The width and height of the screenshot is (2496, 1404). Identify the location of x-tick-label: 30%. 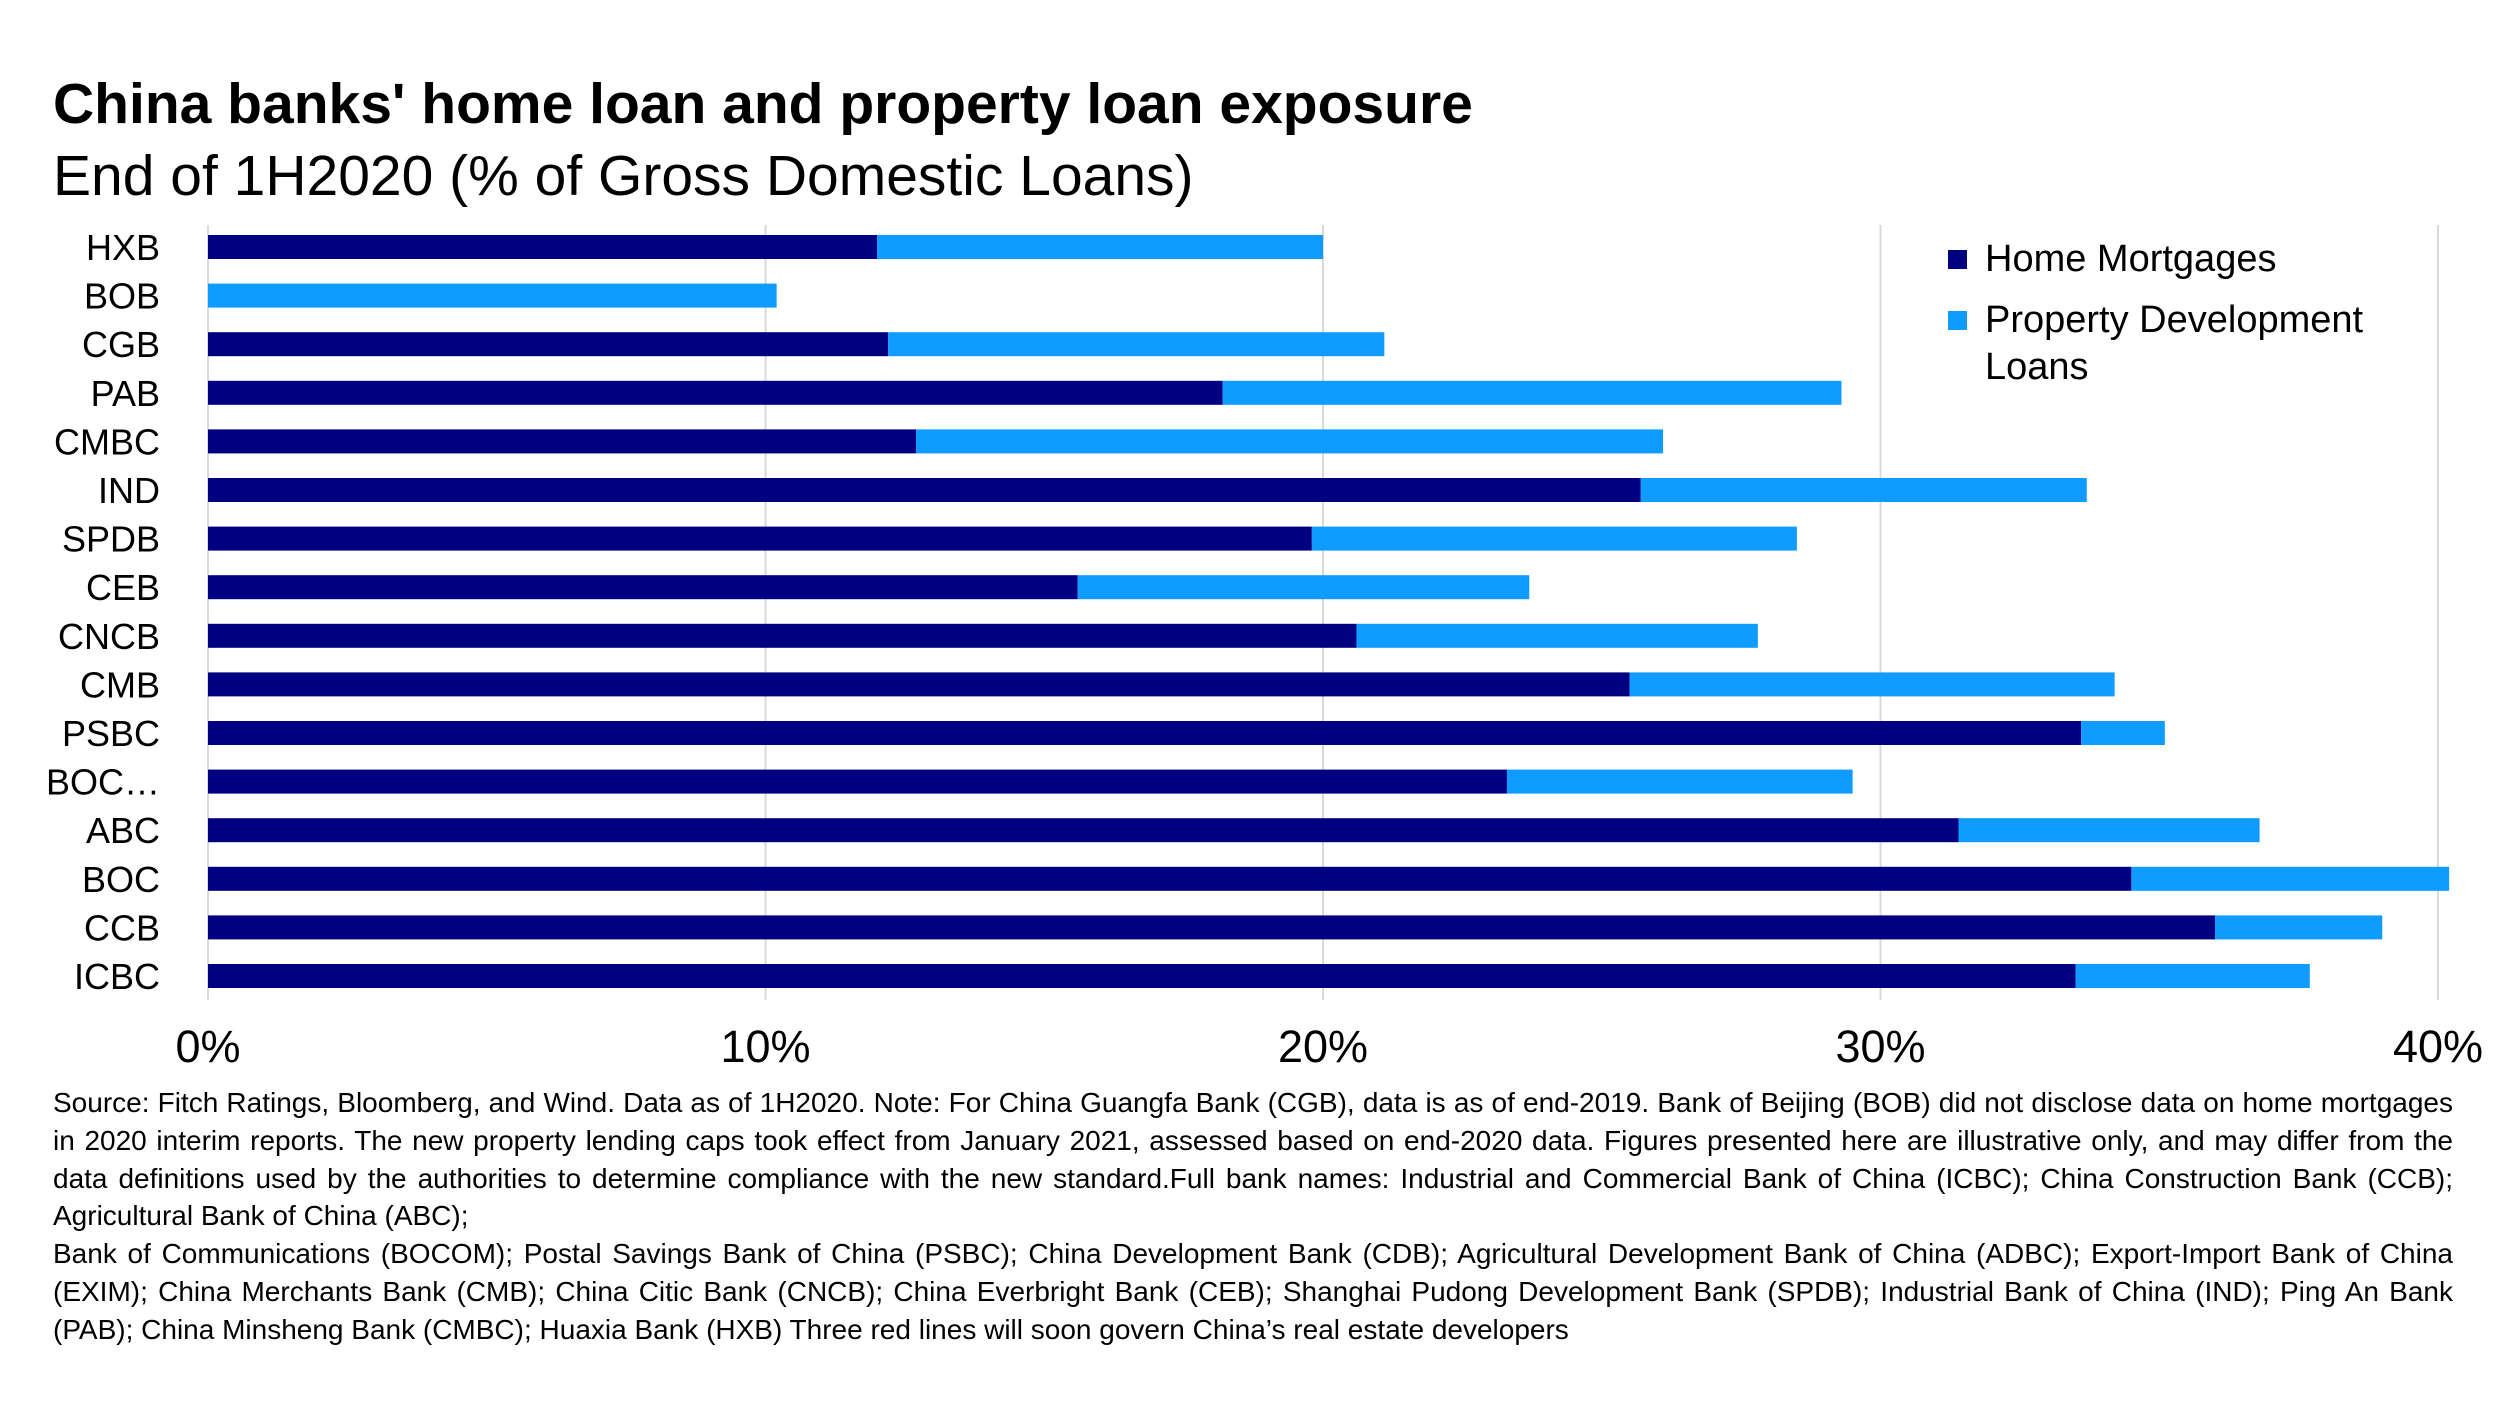
(1880, 1046).